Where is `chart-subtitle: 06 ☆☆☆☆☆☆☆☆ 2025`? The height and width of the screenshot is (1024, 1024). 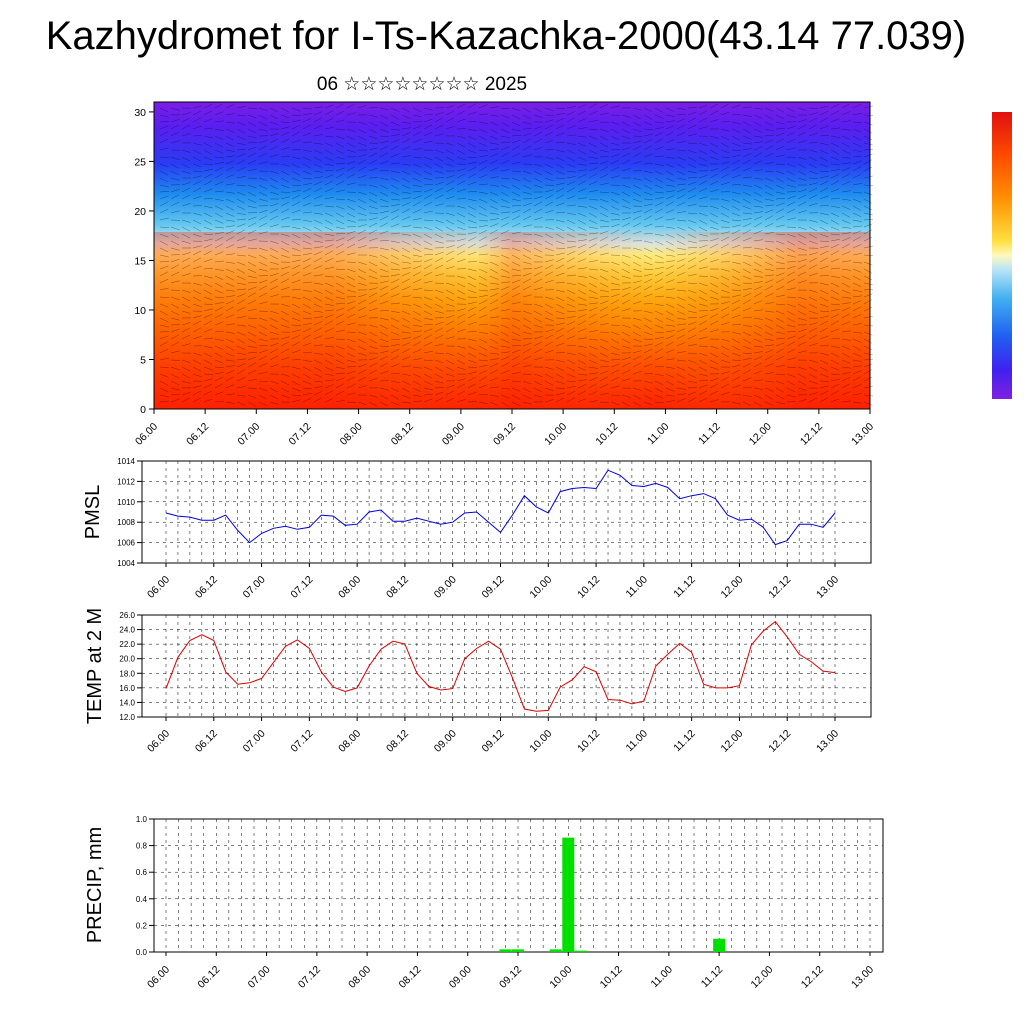
chart-subtitle: 06 ☆☆☆☆☆☆☆☆ 2025 is located at coordinates (422, 84).